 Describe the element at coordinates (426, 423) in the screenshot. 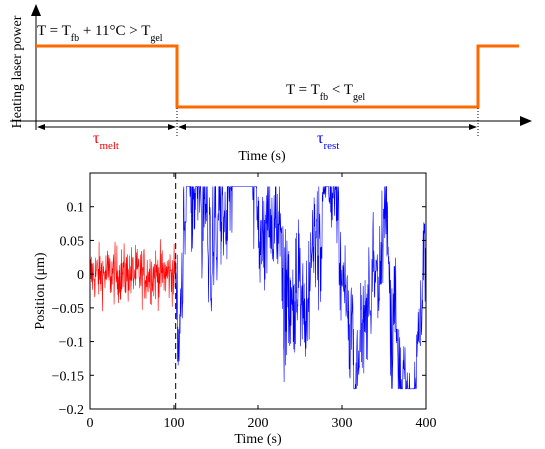

I see `x-tick-label: 400` at that location.